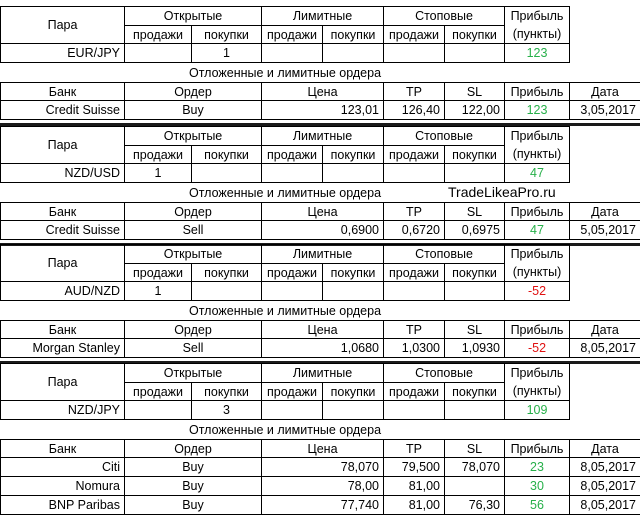 This screenshot has height=521, width=640. What do you see at coordinates (605, 110) in the screenshot?
I see `order-date: 3,05,2017` at bounding box center [605, 110].